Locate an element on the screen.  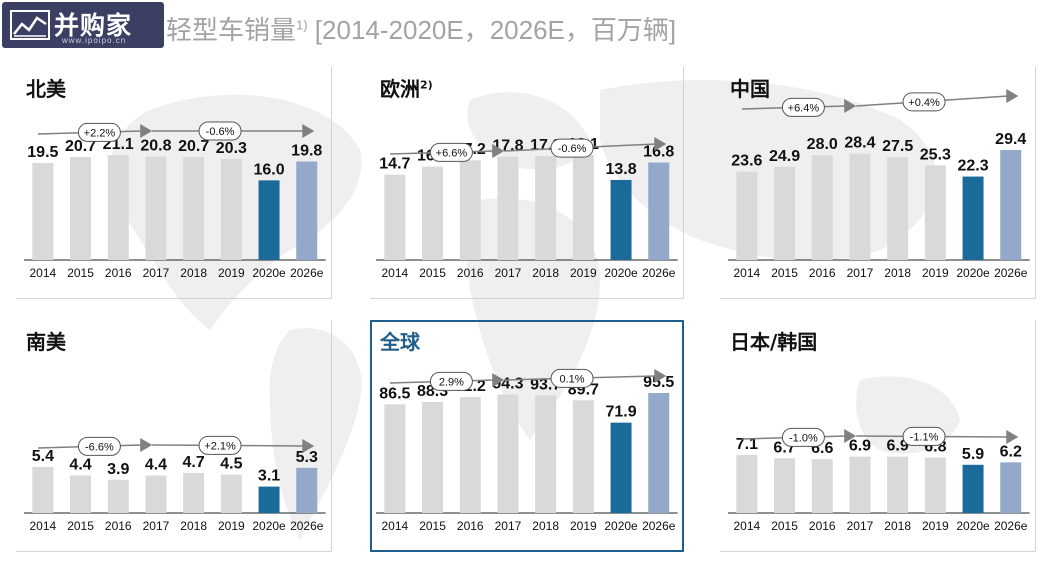
data-label: 3.9 is located at coordinates (118, 469).